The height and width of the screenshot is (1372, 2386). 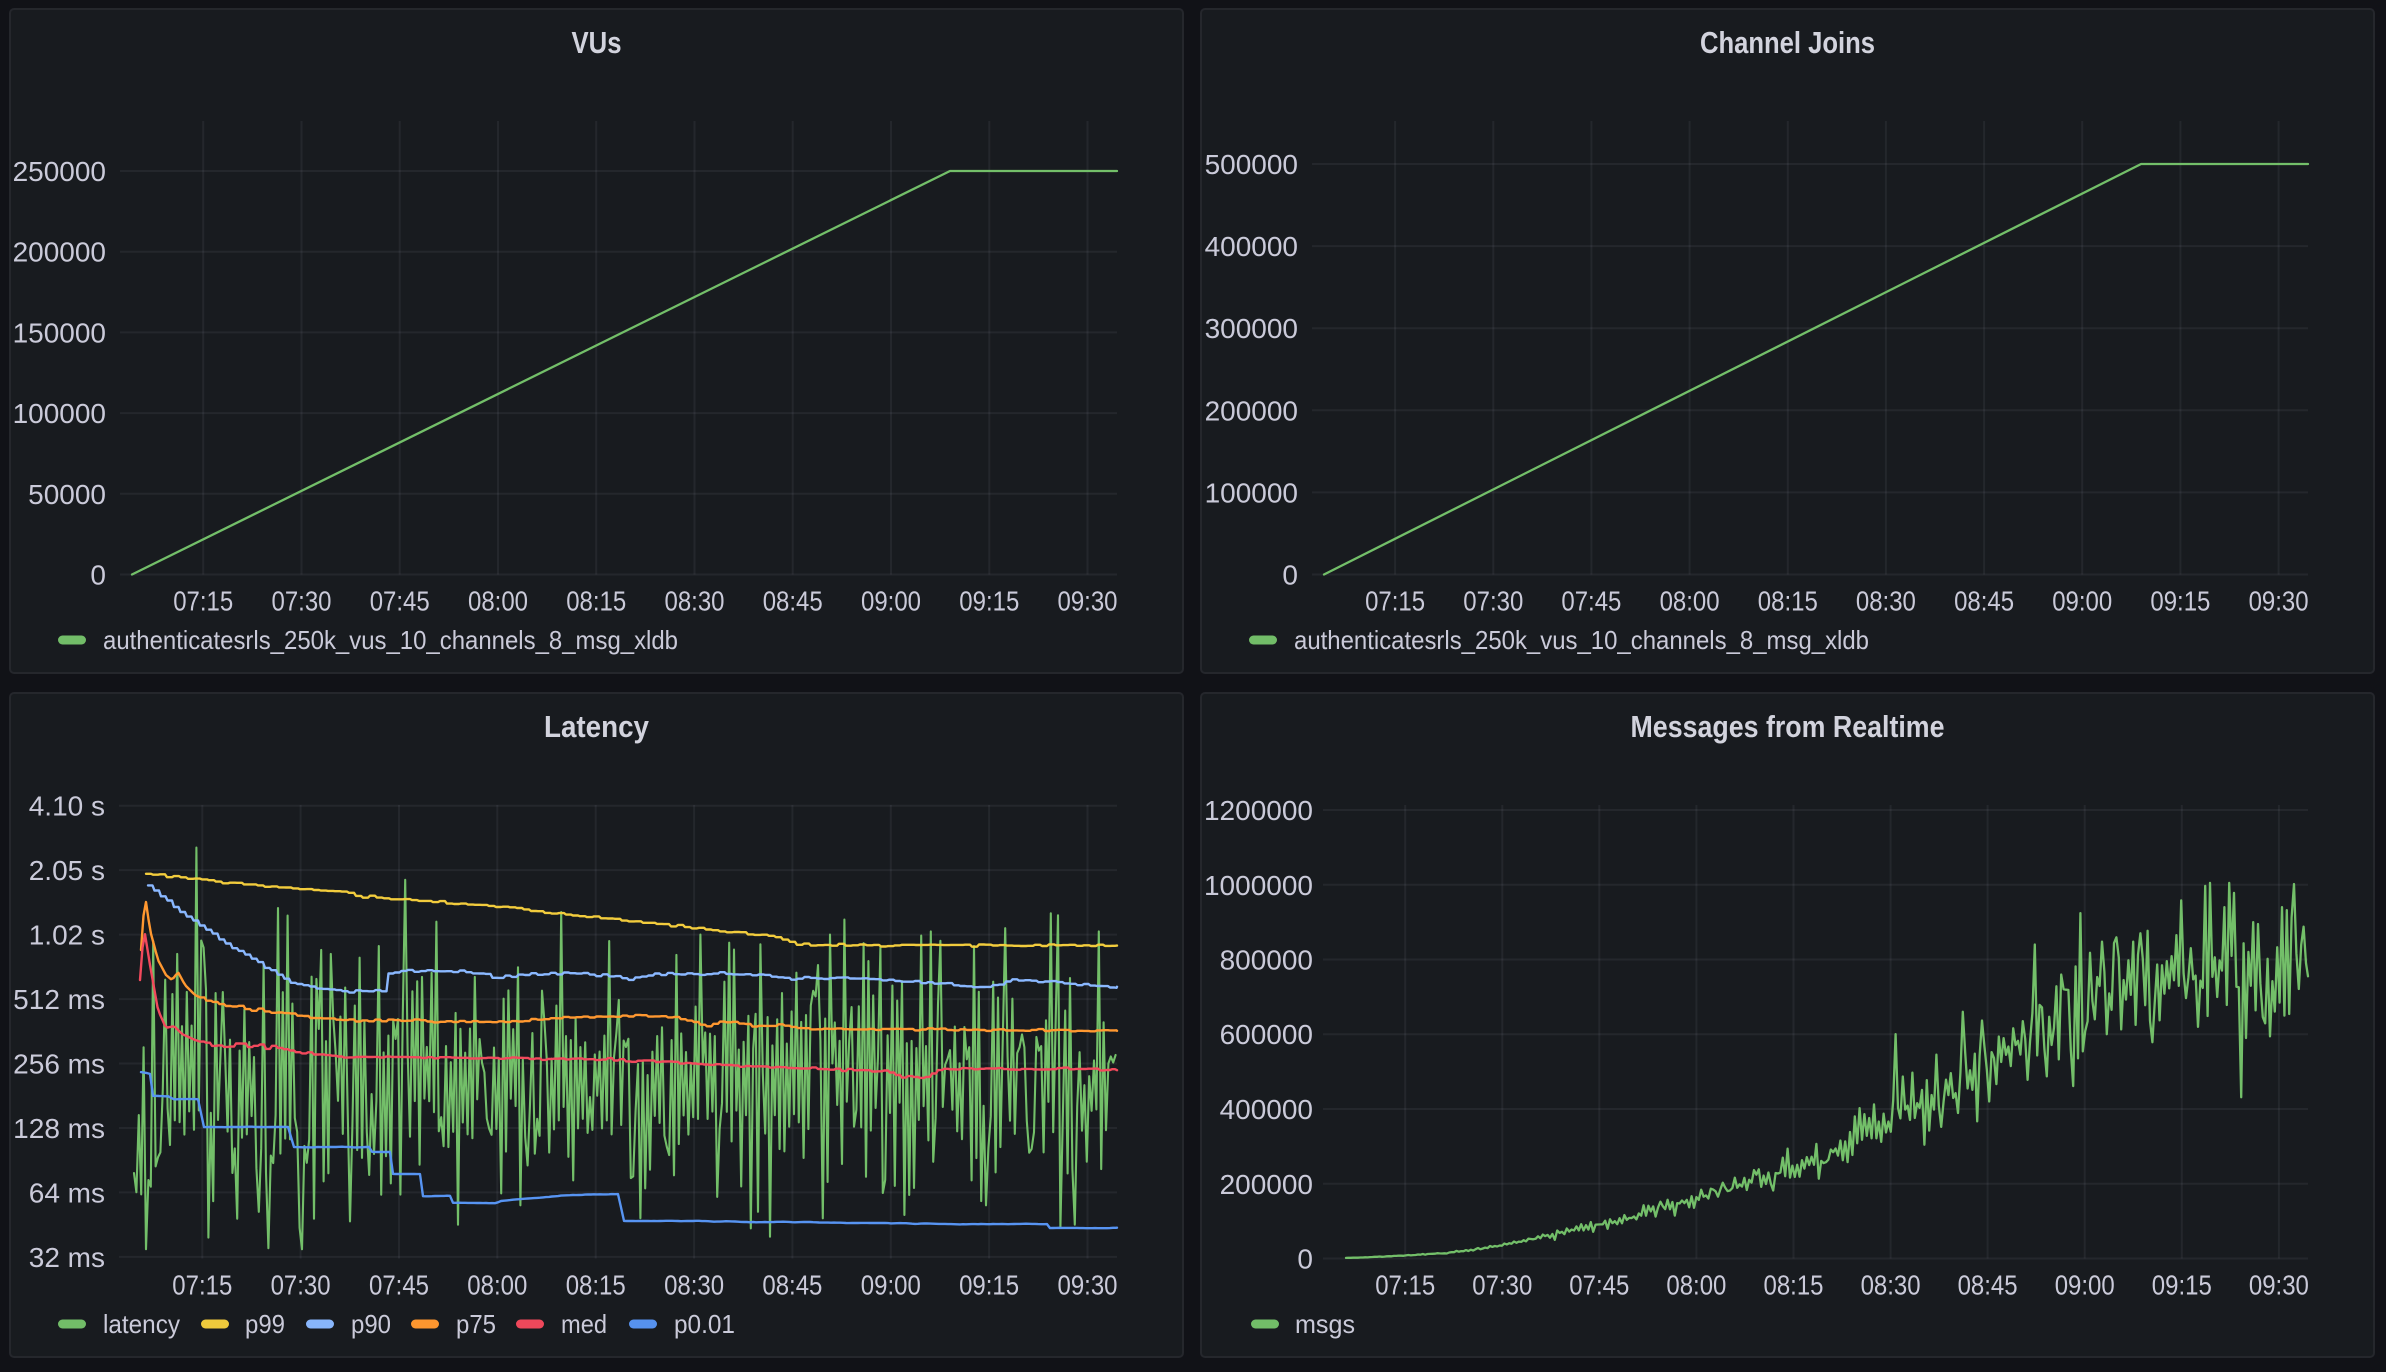 What do you see at coordinates (67, 935) in the screenshot?
I see `svg-text: 1.02 s` at bounding box center [67, 935].